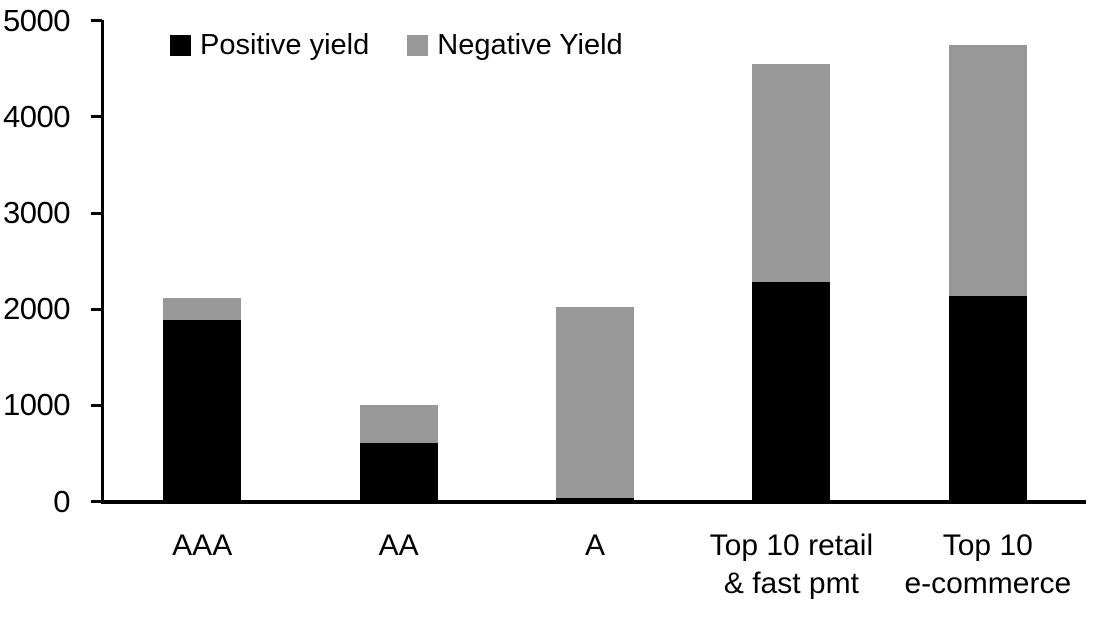  What do you see at coordinates (791, 564) in the screenshot?
I see `x-axis-label-top-10-retail-fast-pmt: Top 10 retail & fast pmt` at bounding box center [791, 564].